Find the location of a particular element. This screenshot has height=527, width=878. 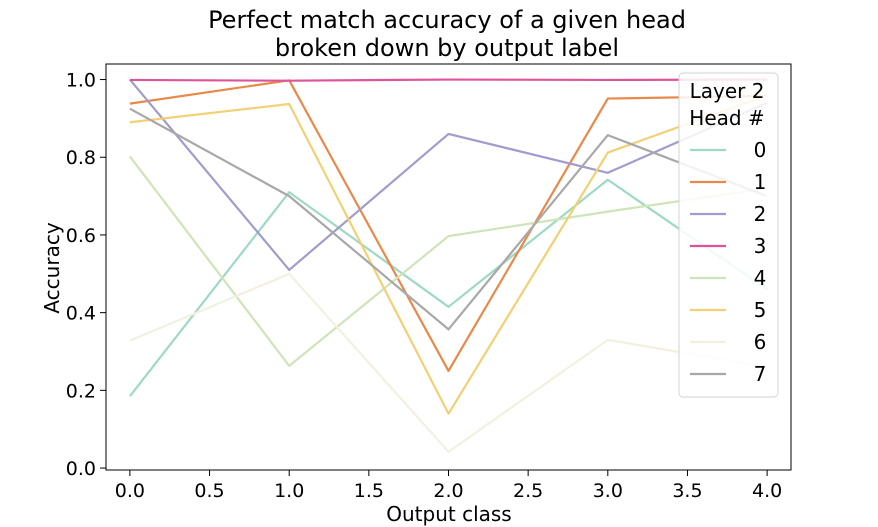

legend-label-head-3: 3 is located at coordinates (760, 246).